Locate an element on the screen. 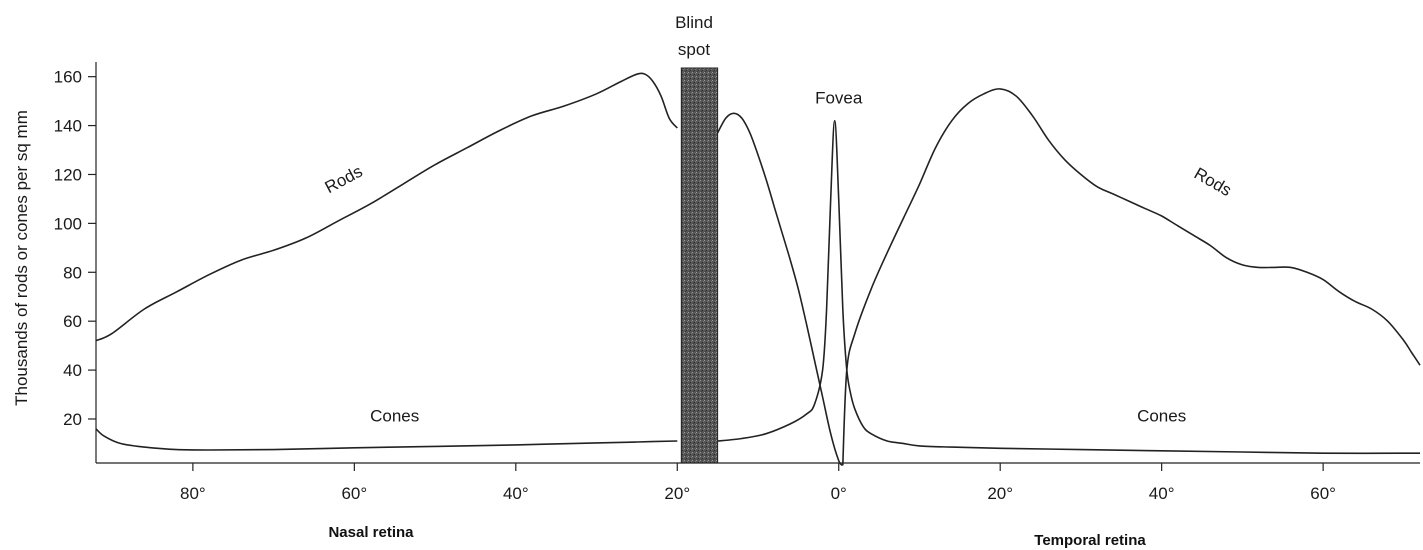 The height and width of the screenshot is (550, 1423). x-ticks: 80° 60° 40° 20° 0° 20° 40° 60° is located at coordinates (758, 483).